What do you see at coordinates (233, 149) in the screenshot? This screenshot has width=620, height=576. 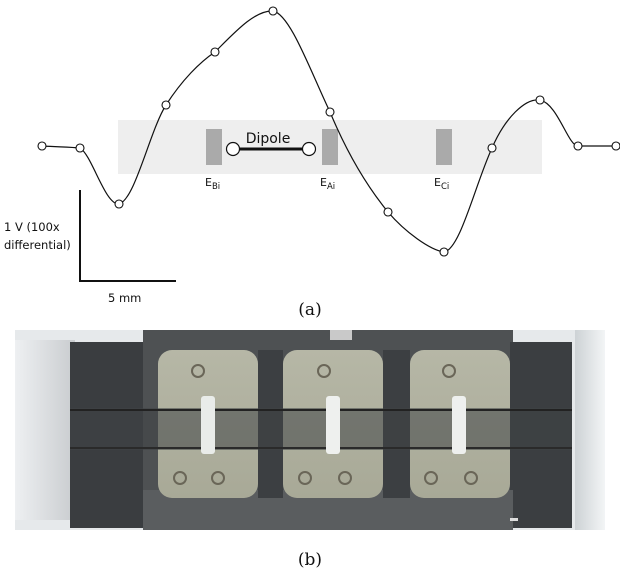 I see `dipole-end-left` at bounding box center [233, 149].